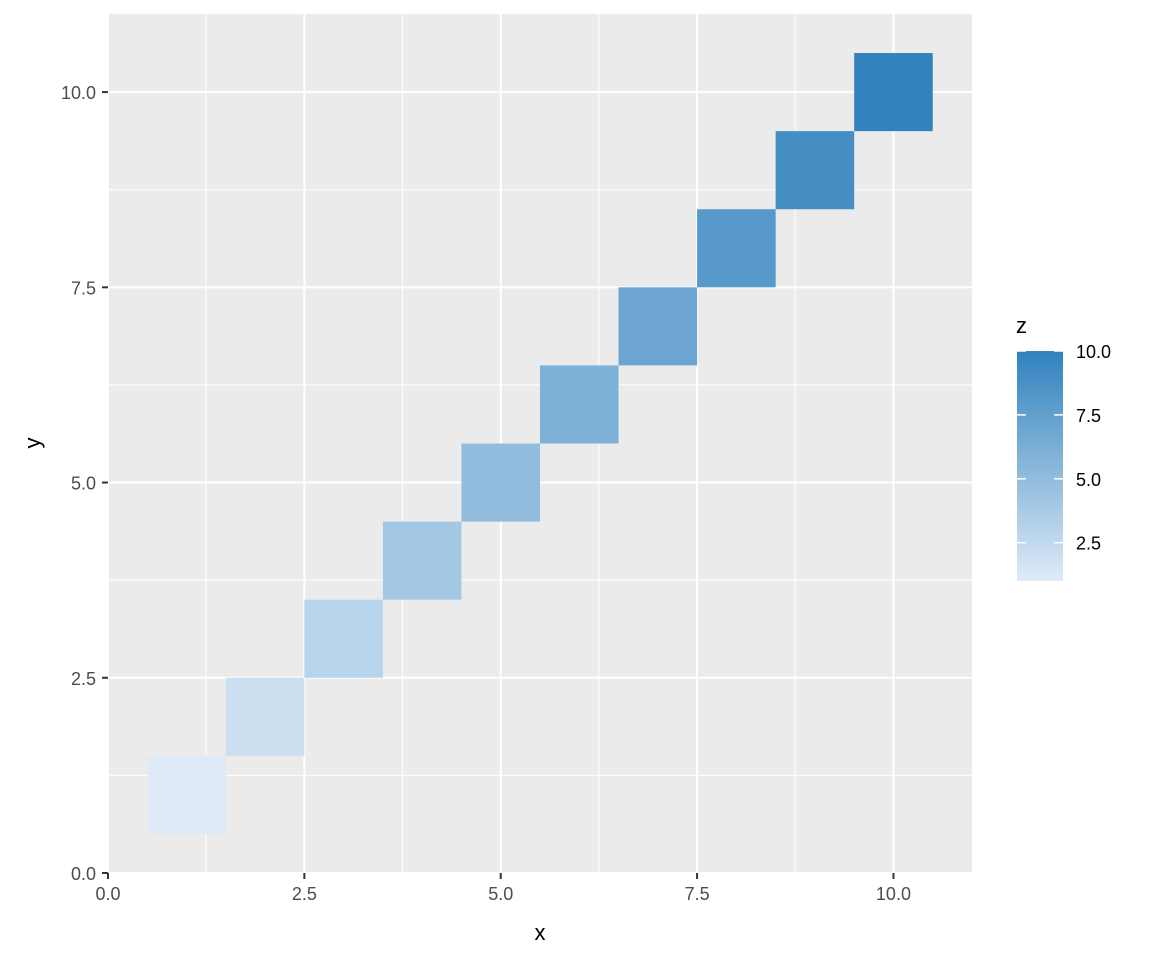 The height and width of the screenshot is (960, 1152). I want to click on x-tick-label: 7.5, so click(697, 894).